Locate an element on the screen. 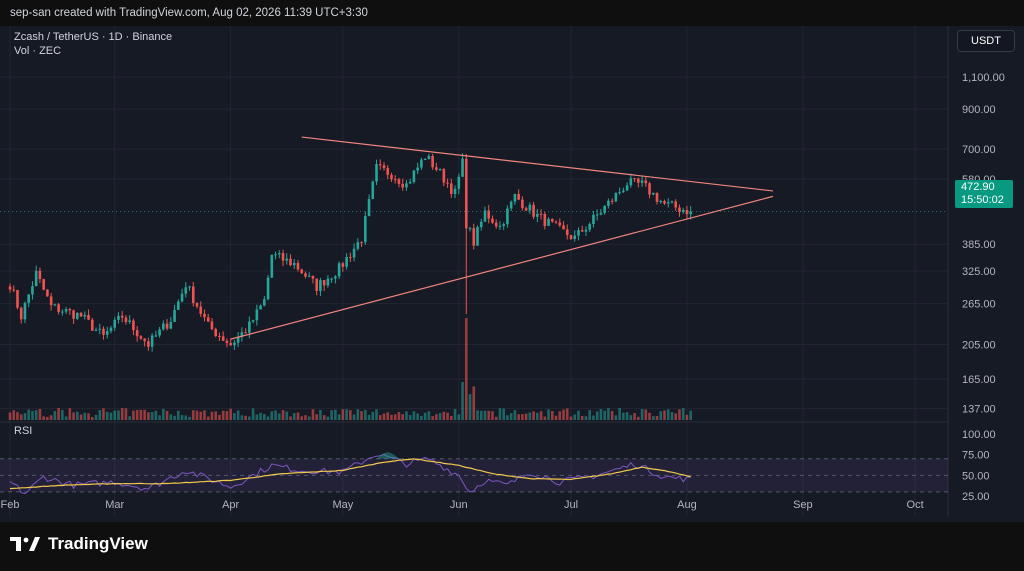  currency-selector-button: USDT is located at coordinates (986, 41).